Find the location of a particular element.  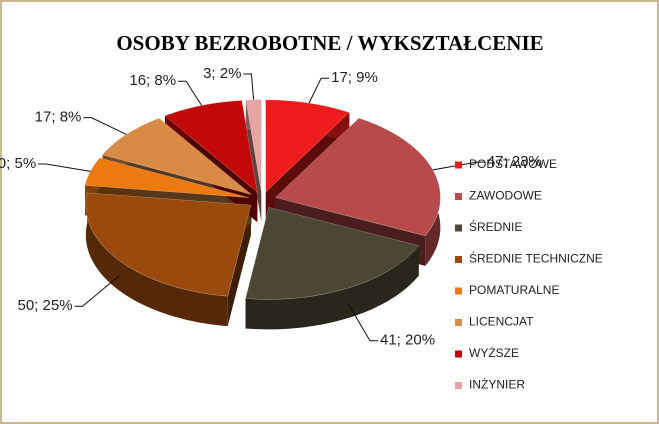

data-label: 10; 5% is located at coordinates (18, 163).